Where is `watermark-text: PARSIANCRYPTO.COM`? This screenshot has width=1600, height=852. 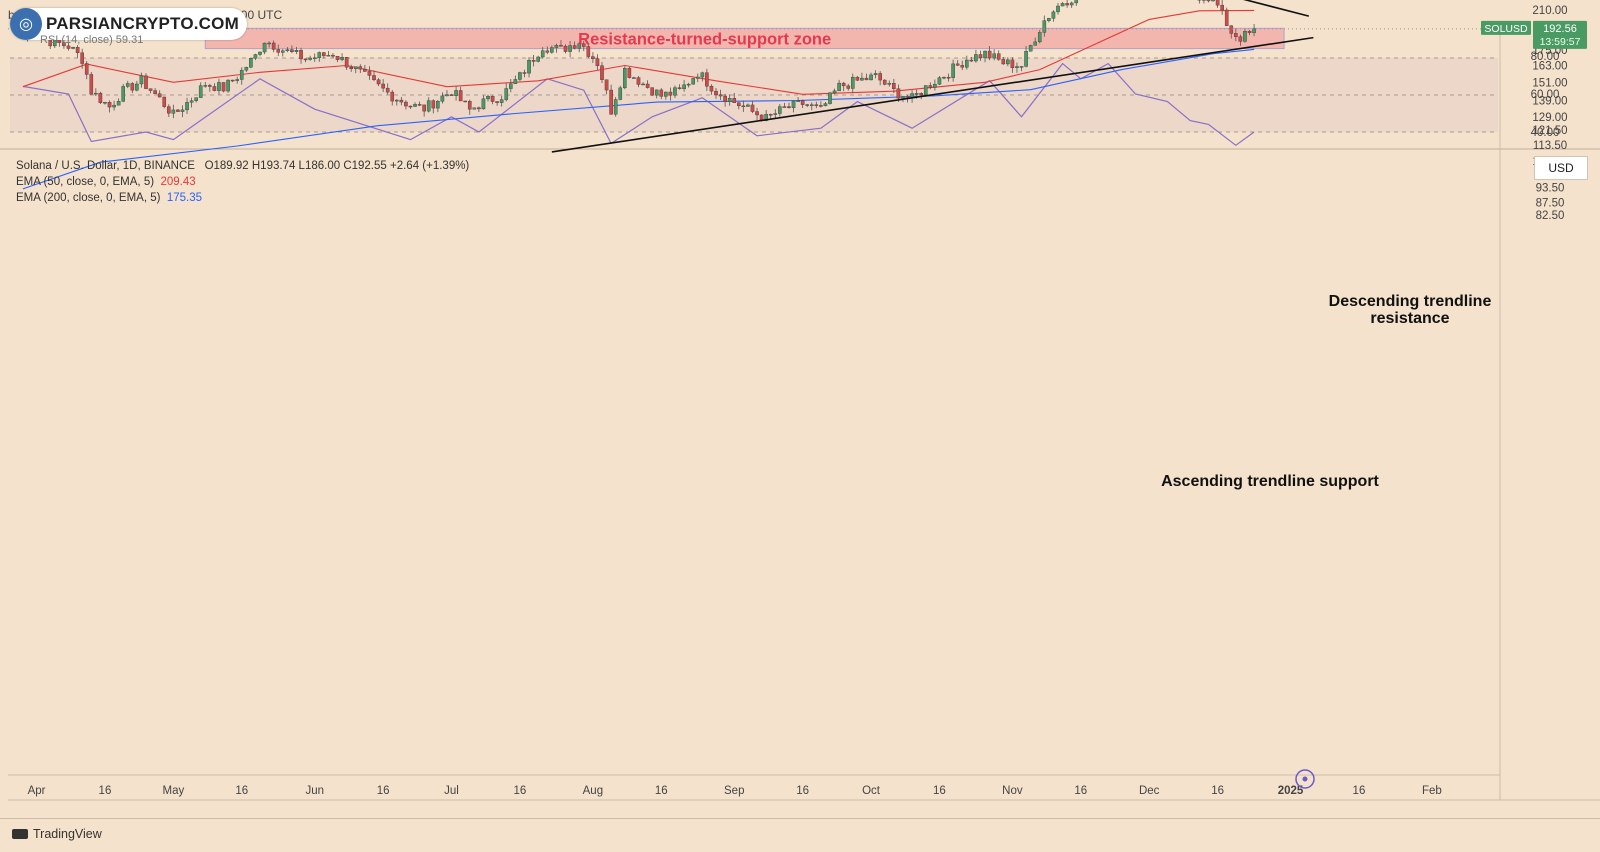
watermark-text: PARSIANCRYPTO.COM is located at coordinates (142, 24).